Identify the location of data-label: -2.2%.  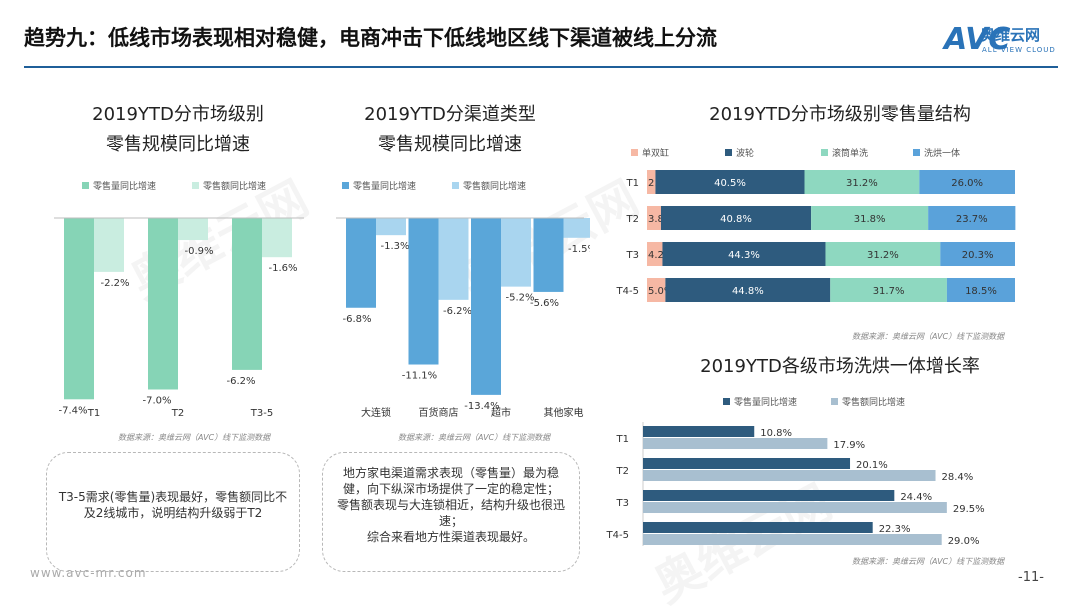
(114, 283).